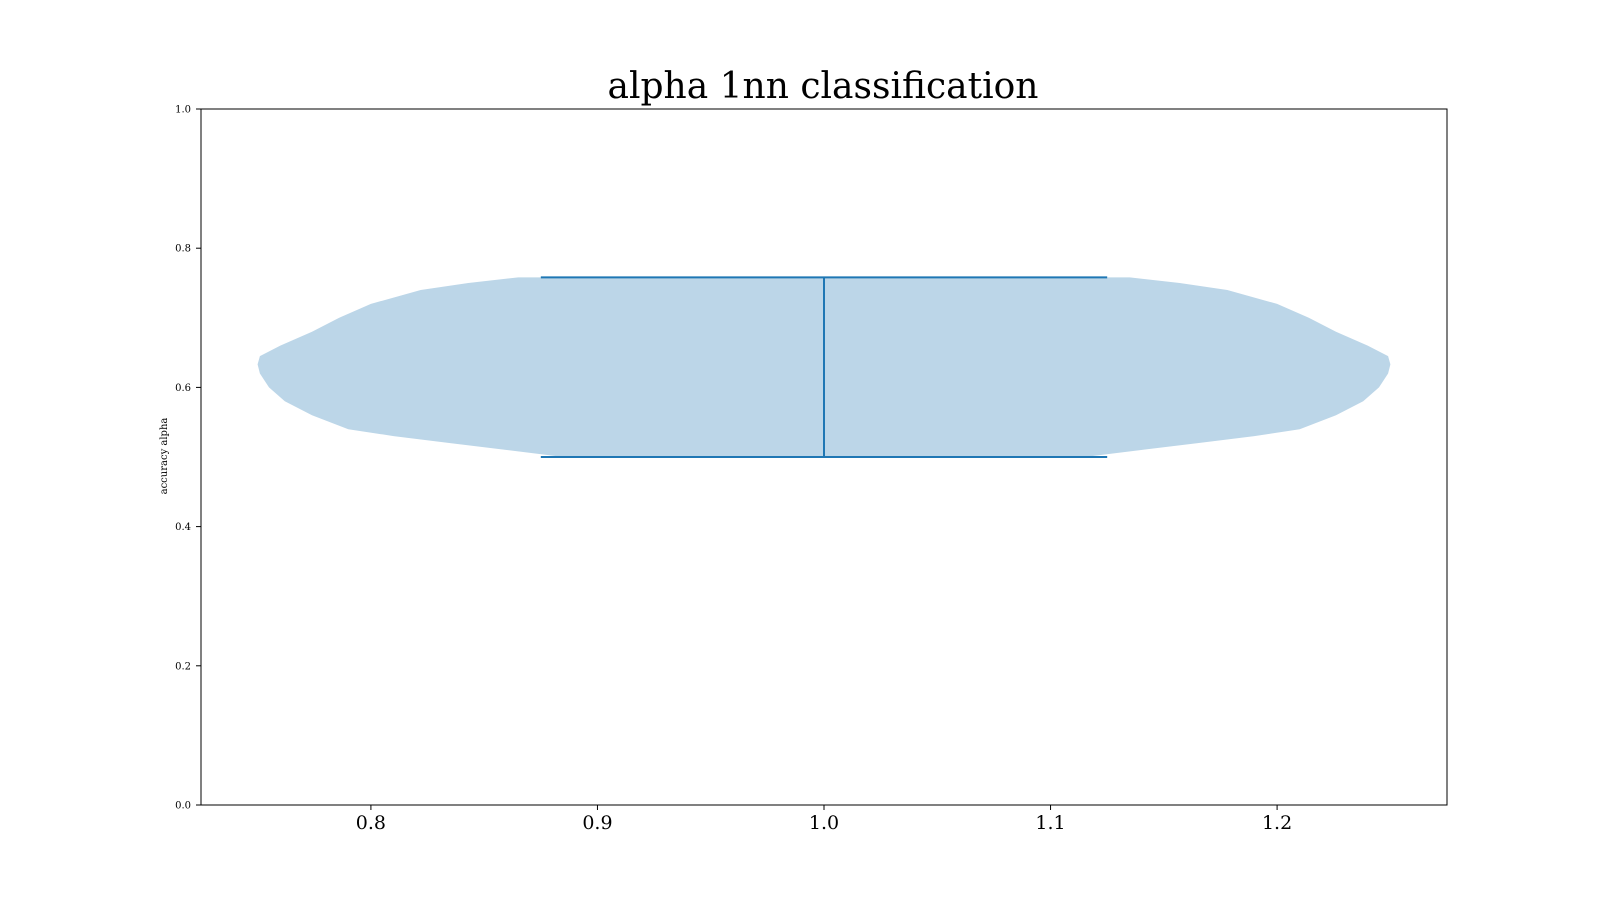 The height and width of the screenshot is (900, 1600). Describe the element at coordinates (183, 527) in the screenshot. I see `y-tick-label-2: 0.4` at that location.